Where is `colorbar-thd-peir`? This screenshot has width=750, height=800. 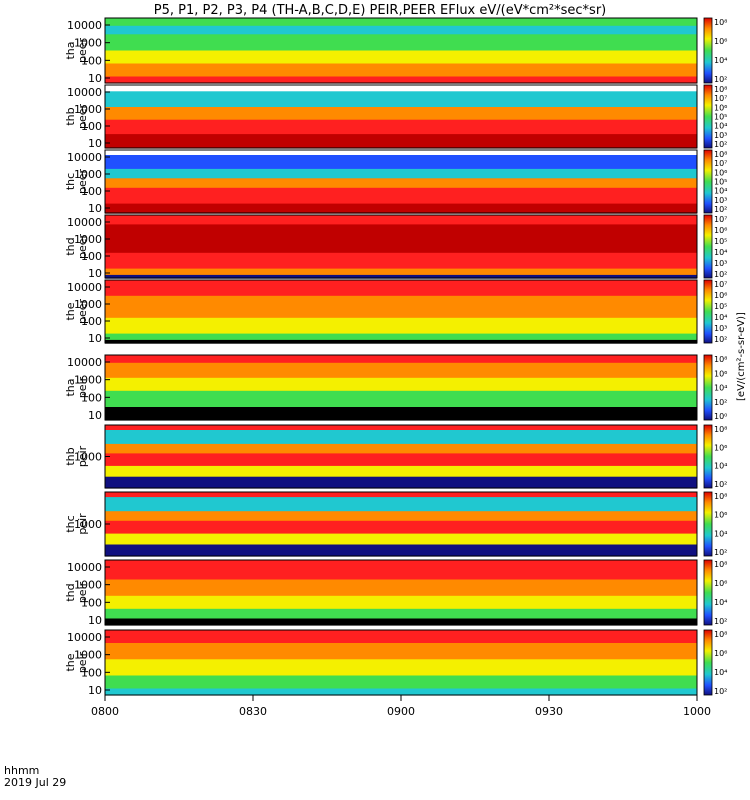
colorbar-thd-peir is located at coordinates (708, 592).